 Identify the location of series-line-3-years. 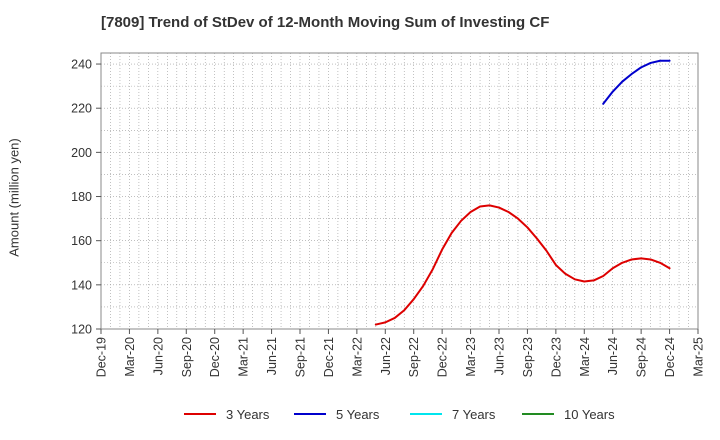
(522, 265).